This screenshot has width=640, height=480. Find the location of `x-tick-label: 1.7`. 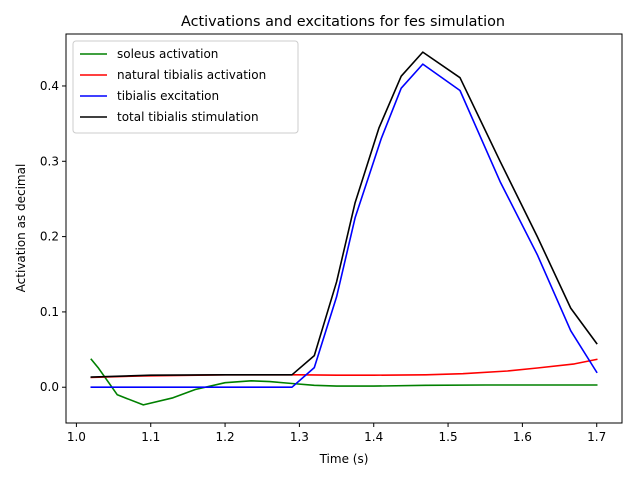

x-tick-label: 1.7 is located at coordinates (596, 437).